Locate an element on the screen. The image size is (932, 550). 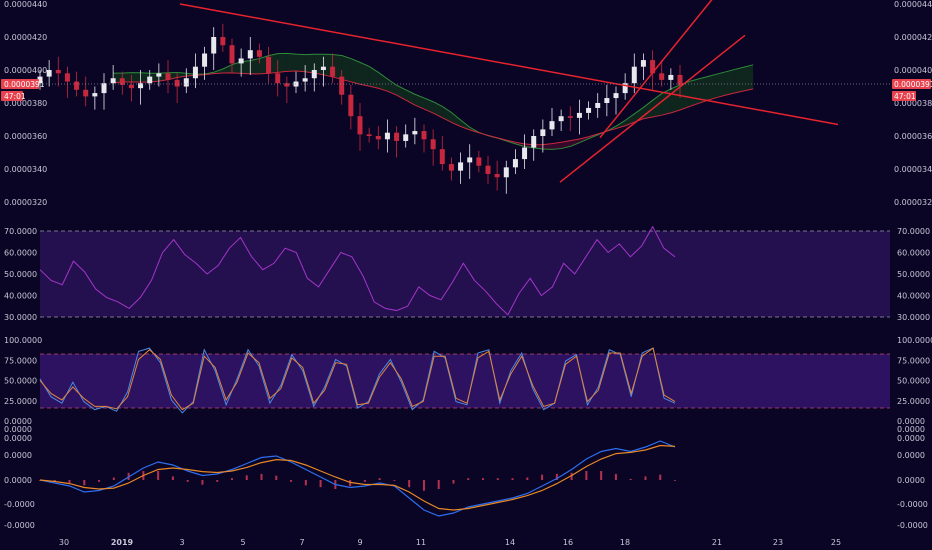
price-tag-right-label: 0.0000391 is located at coordinates (913, 84).